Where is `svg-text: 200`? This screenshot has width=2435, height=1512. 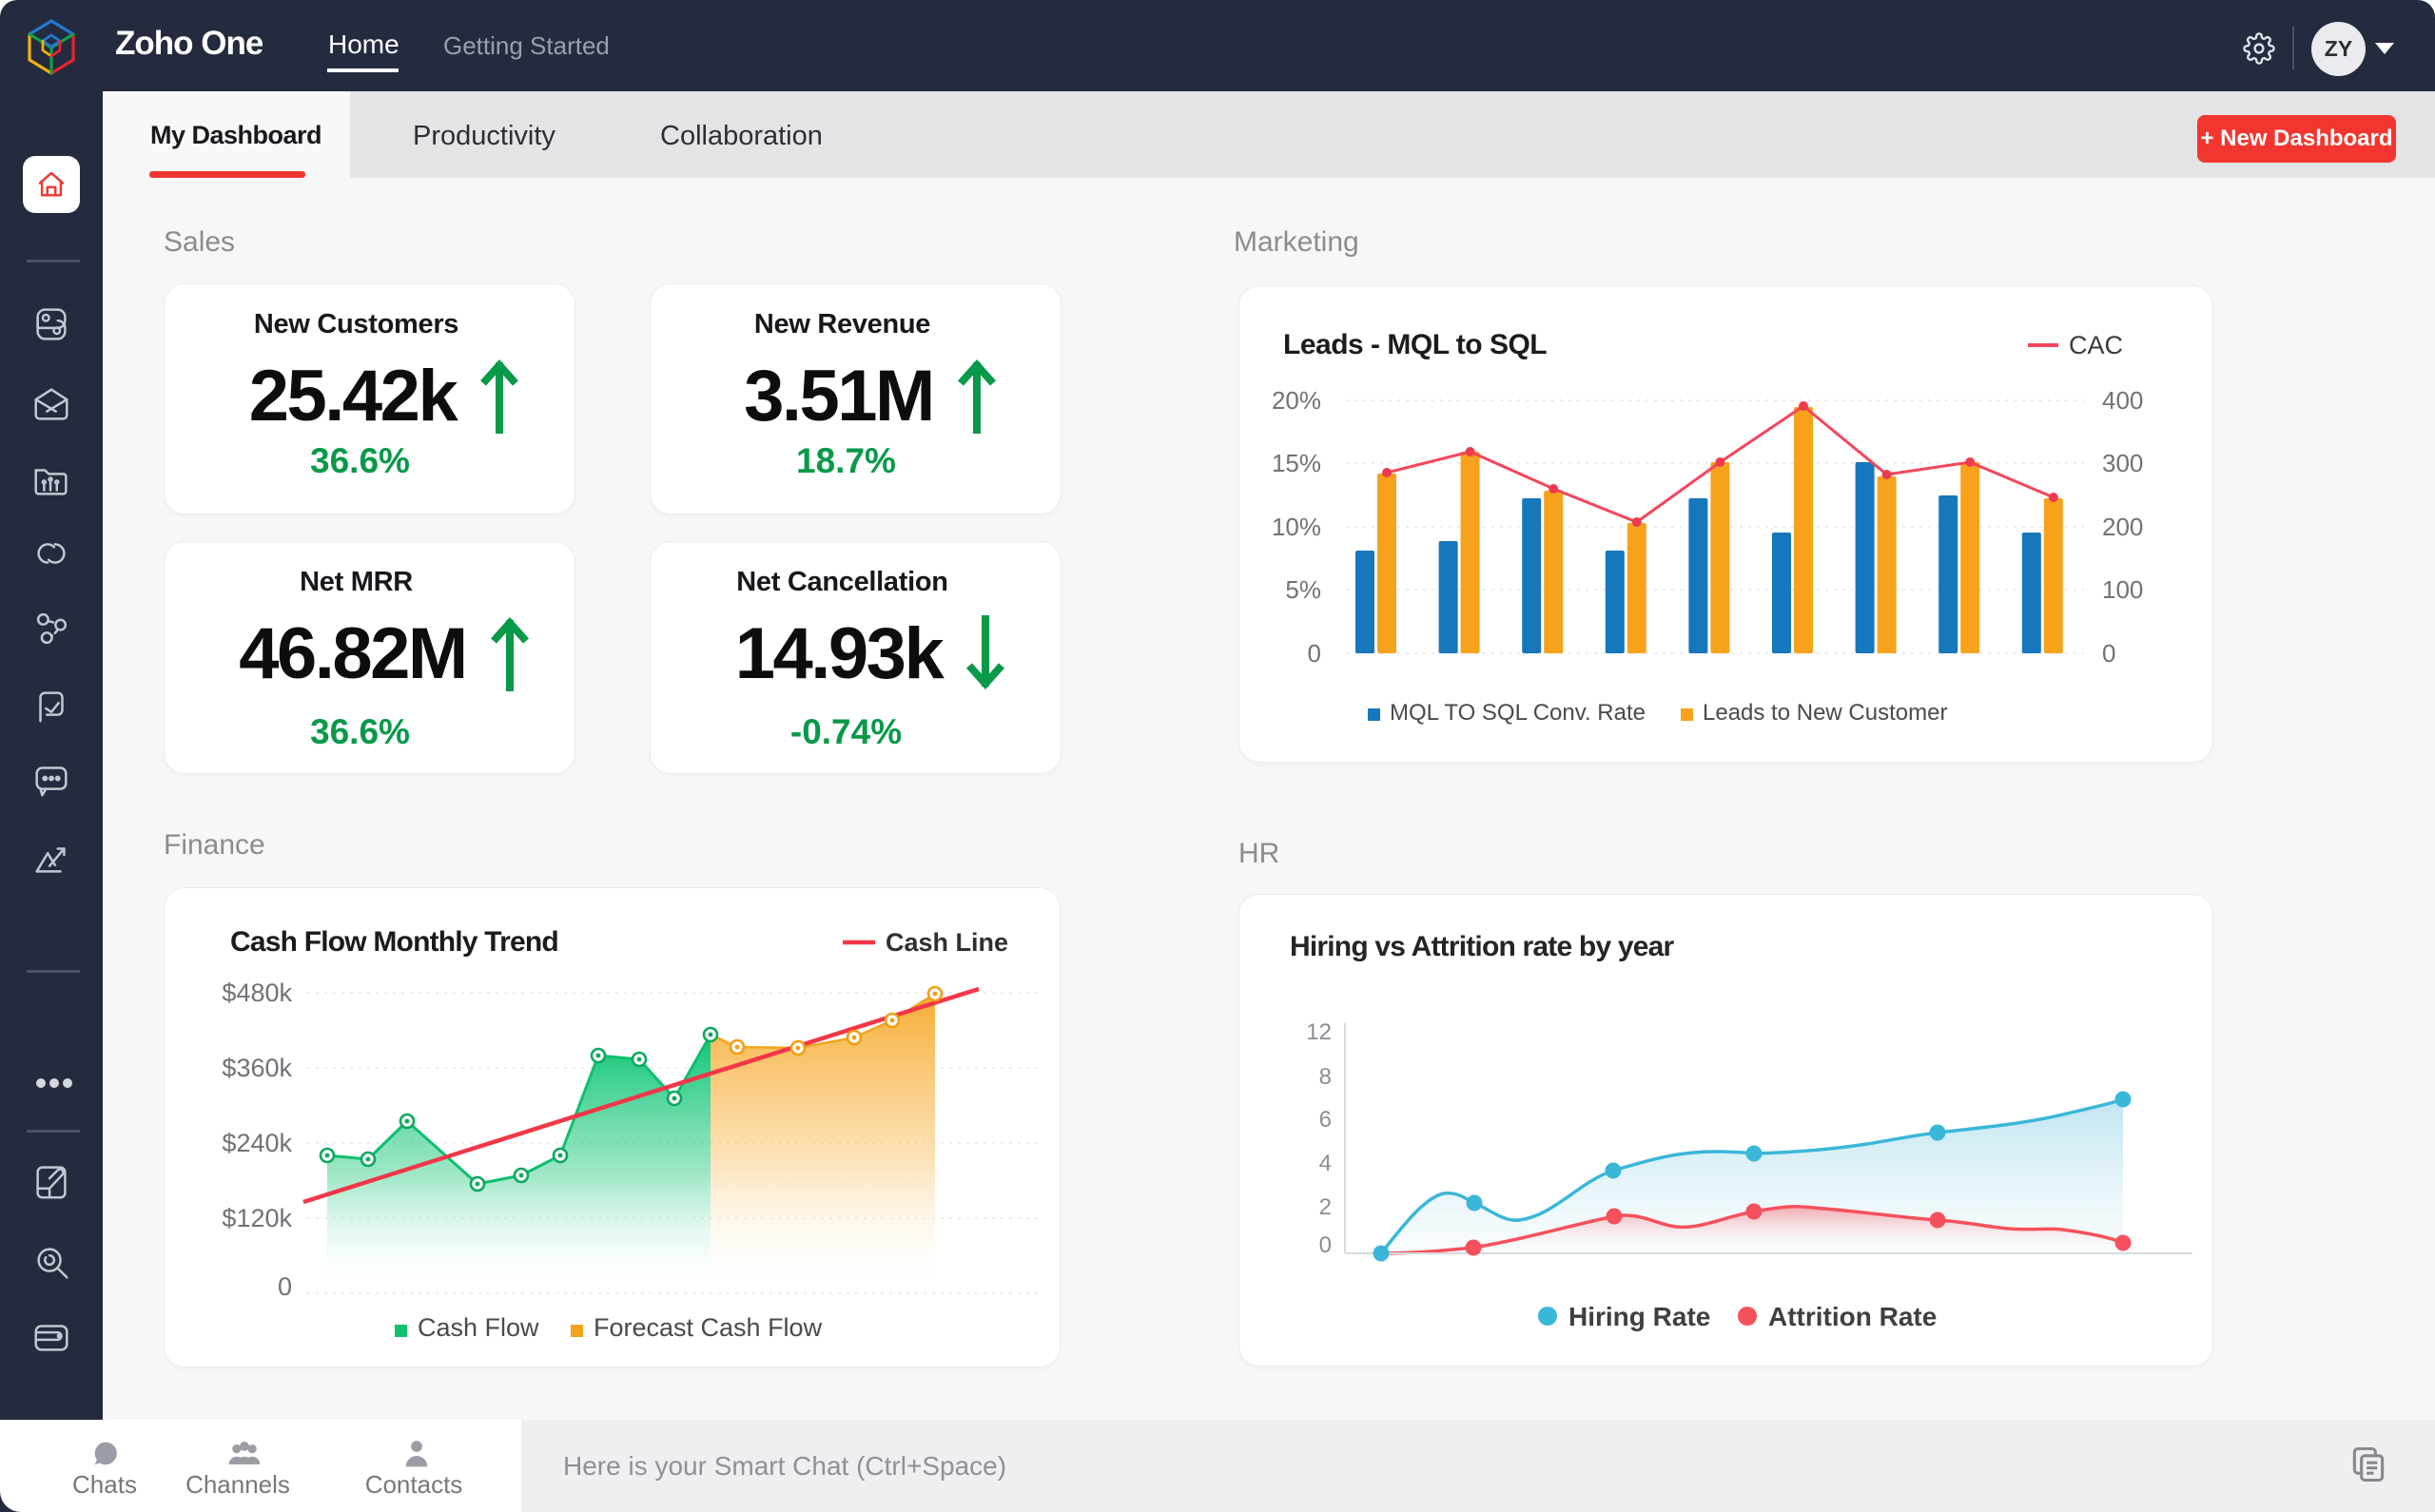
svg-text: 200 is located at coordinates (2122, 527).